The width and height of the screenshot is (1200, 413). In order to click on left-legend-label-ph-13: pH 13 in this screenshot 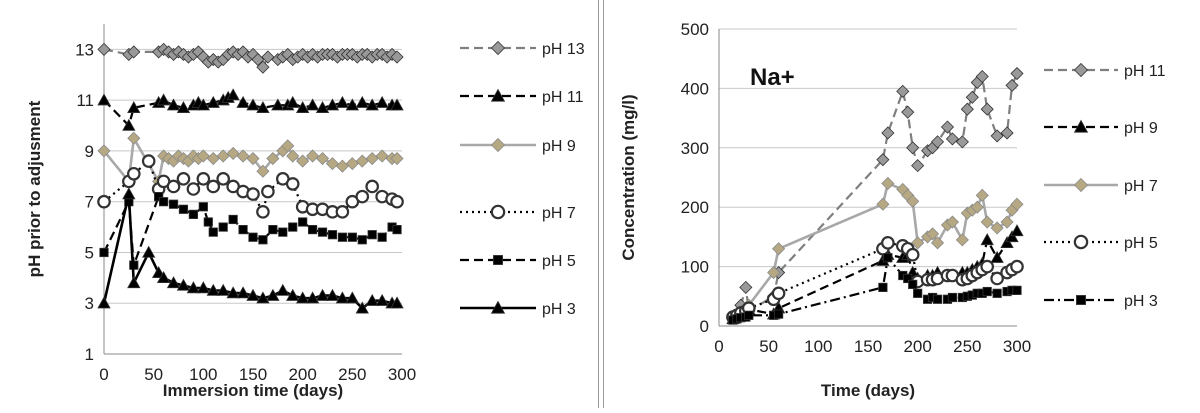, I will do `click(563, 49)`.